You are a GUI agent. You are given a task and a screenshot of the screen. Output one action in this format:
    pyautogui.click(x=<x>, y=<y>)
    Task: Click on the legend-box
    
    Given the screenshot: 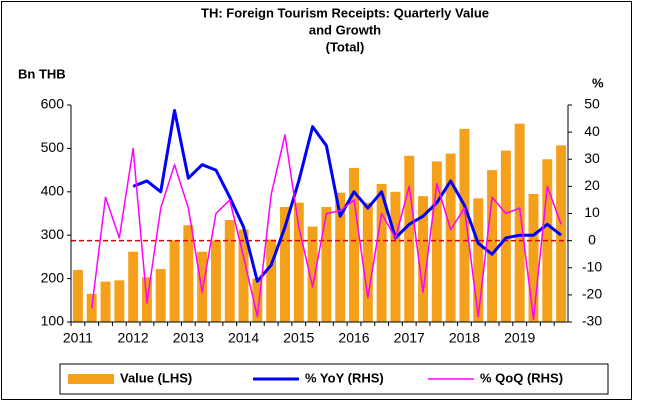 What is the action you would take?
    pyautogui.click(x=334, y=379)
    